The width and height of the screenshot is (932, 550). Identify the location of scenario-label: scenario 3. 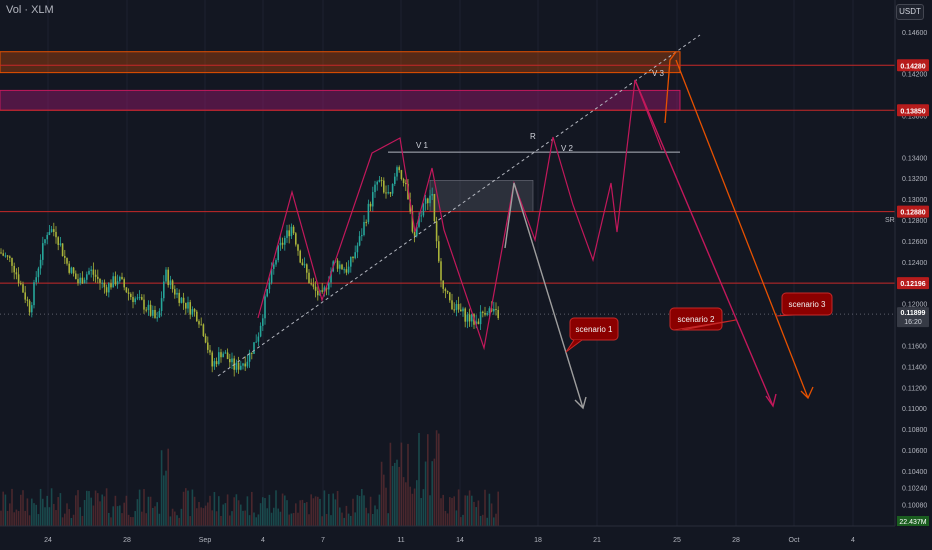
(807, 304).